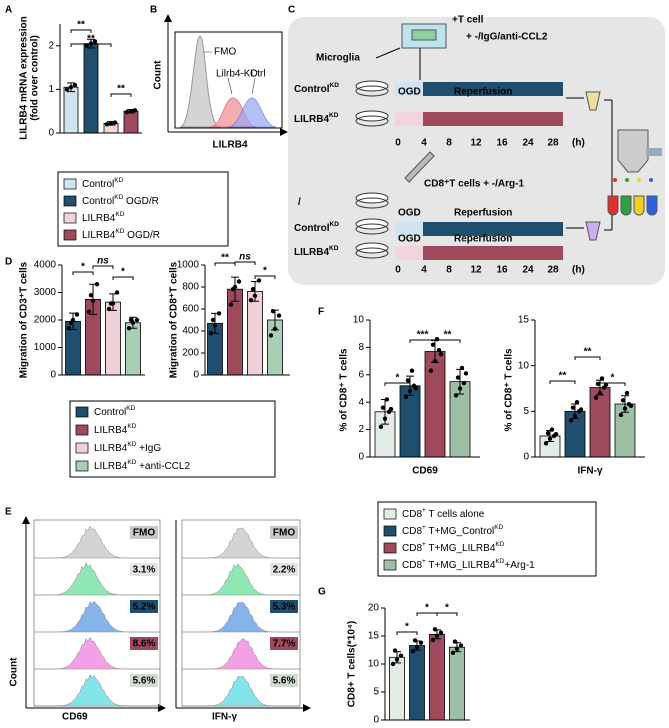 Image resolution: width=669 pixels, height=728 pixels. I want to click on y-tick-label: 20, so click(374, 608).